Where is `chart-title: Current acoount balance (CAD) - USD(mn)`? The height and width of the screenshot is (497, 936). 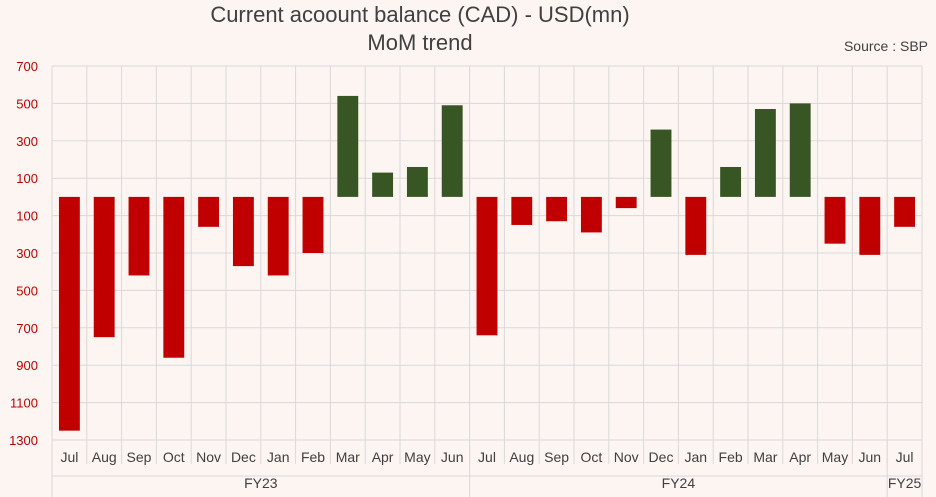
chart-title: Current acoount balance (CAD) - USD(mn) is located at coordinates (420, 14).